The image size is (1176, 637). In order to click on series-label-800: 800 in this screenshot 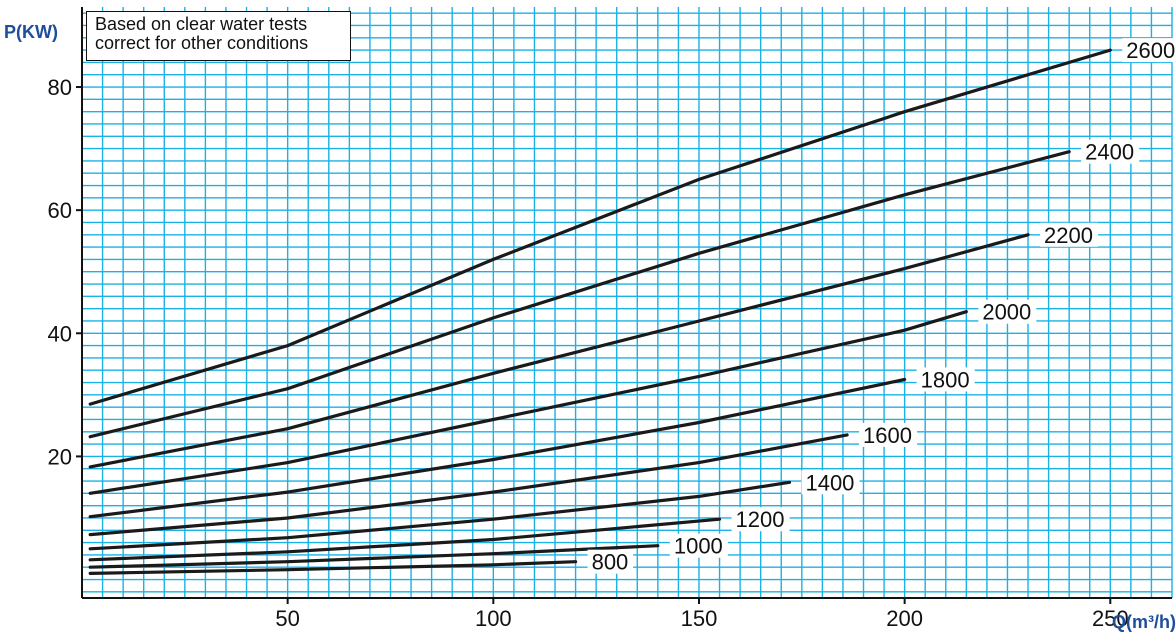, I will do `click(610, 562)`.